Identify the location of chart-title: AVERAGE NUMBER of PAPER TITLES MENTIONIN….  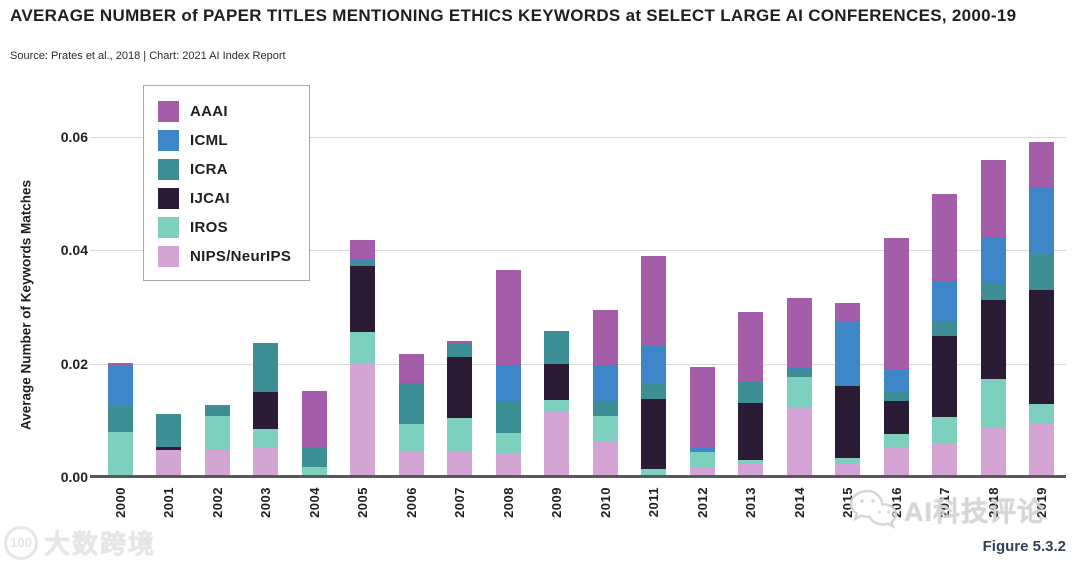
(513, 15).